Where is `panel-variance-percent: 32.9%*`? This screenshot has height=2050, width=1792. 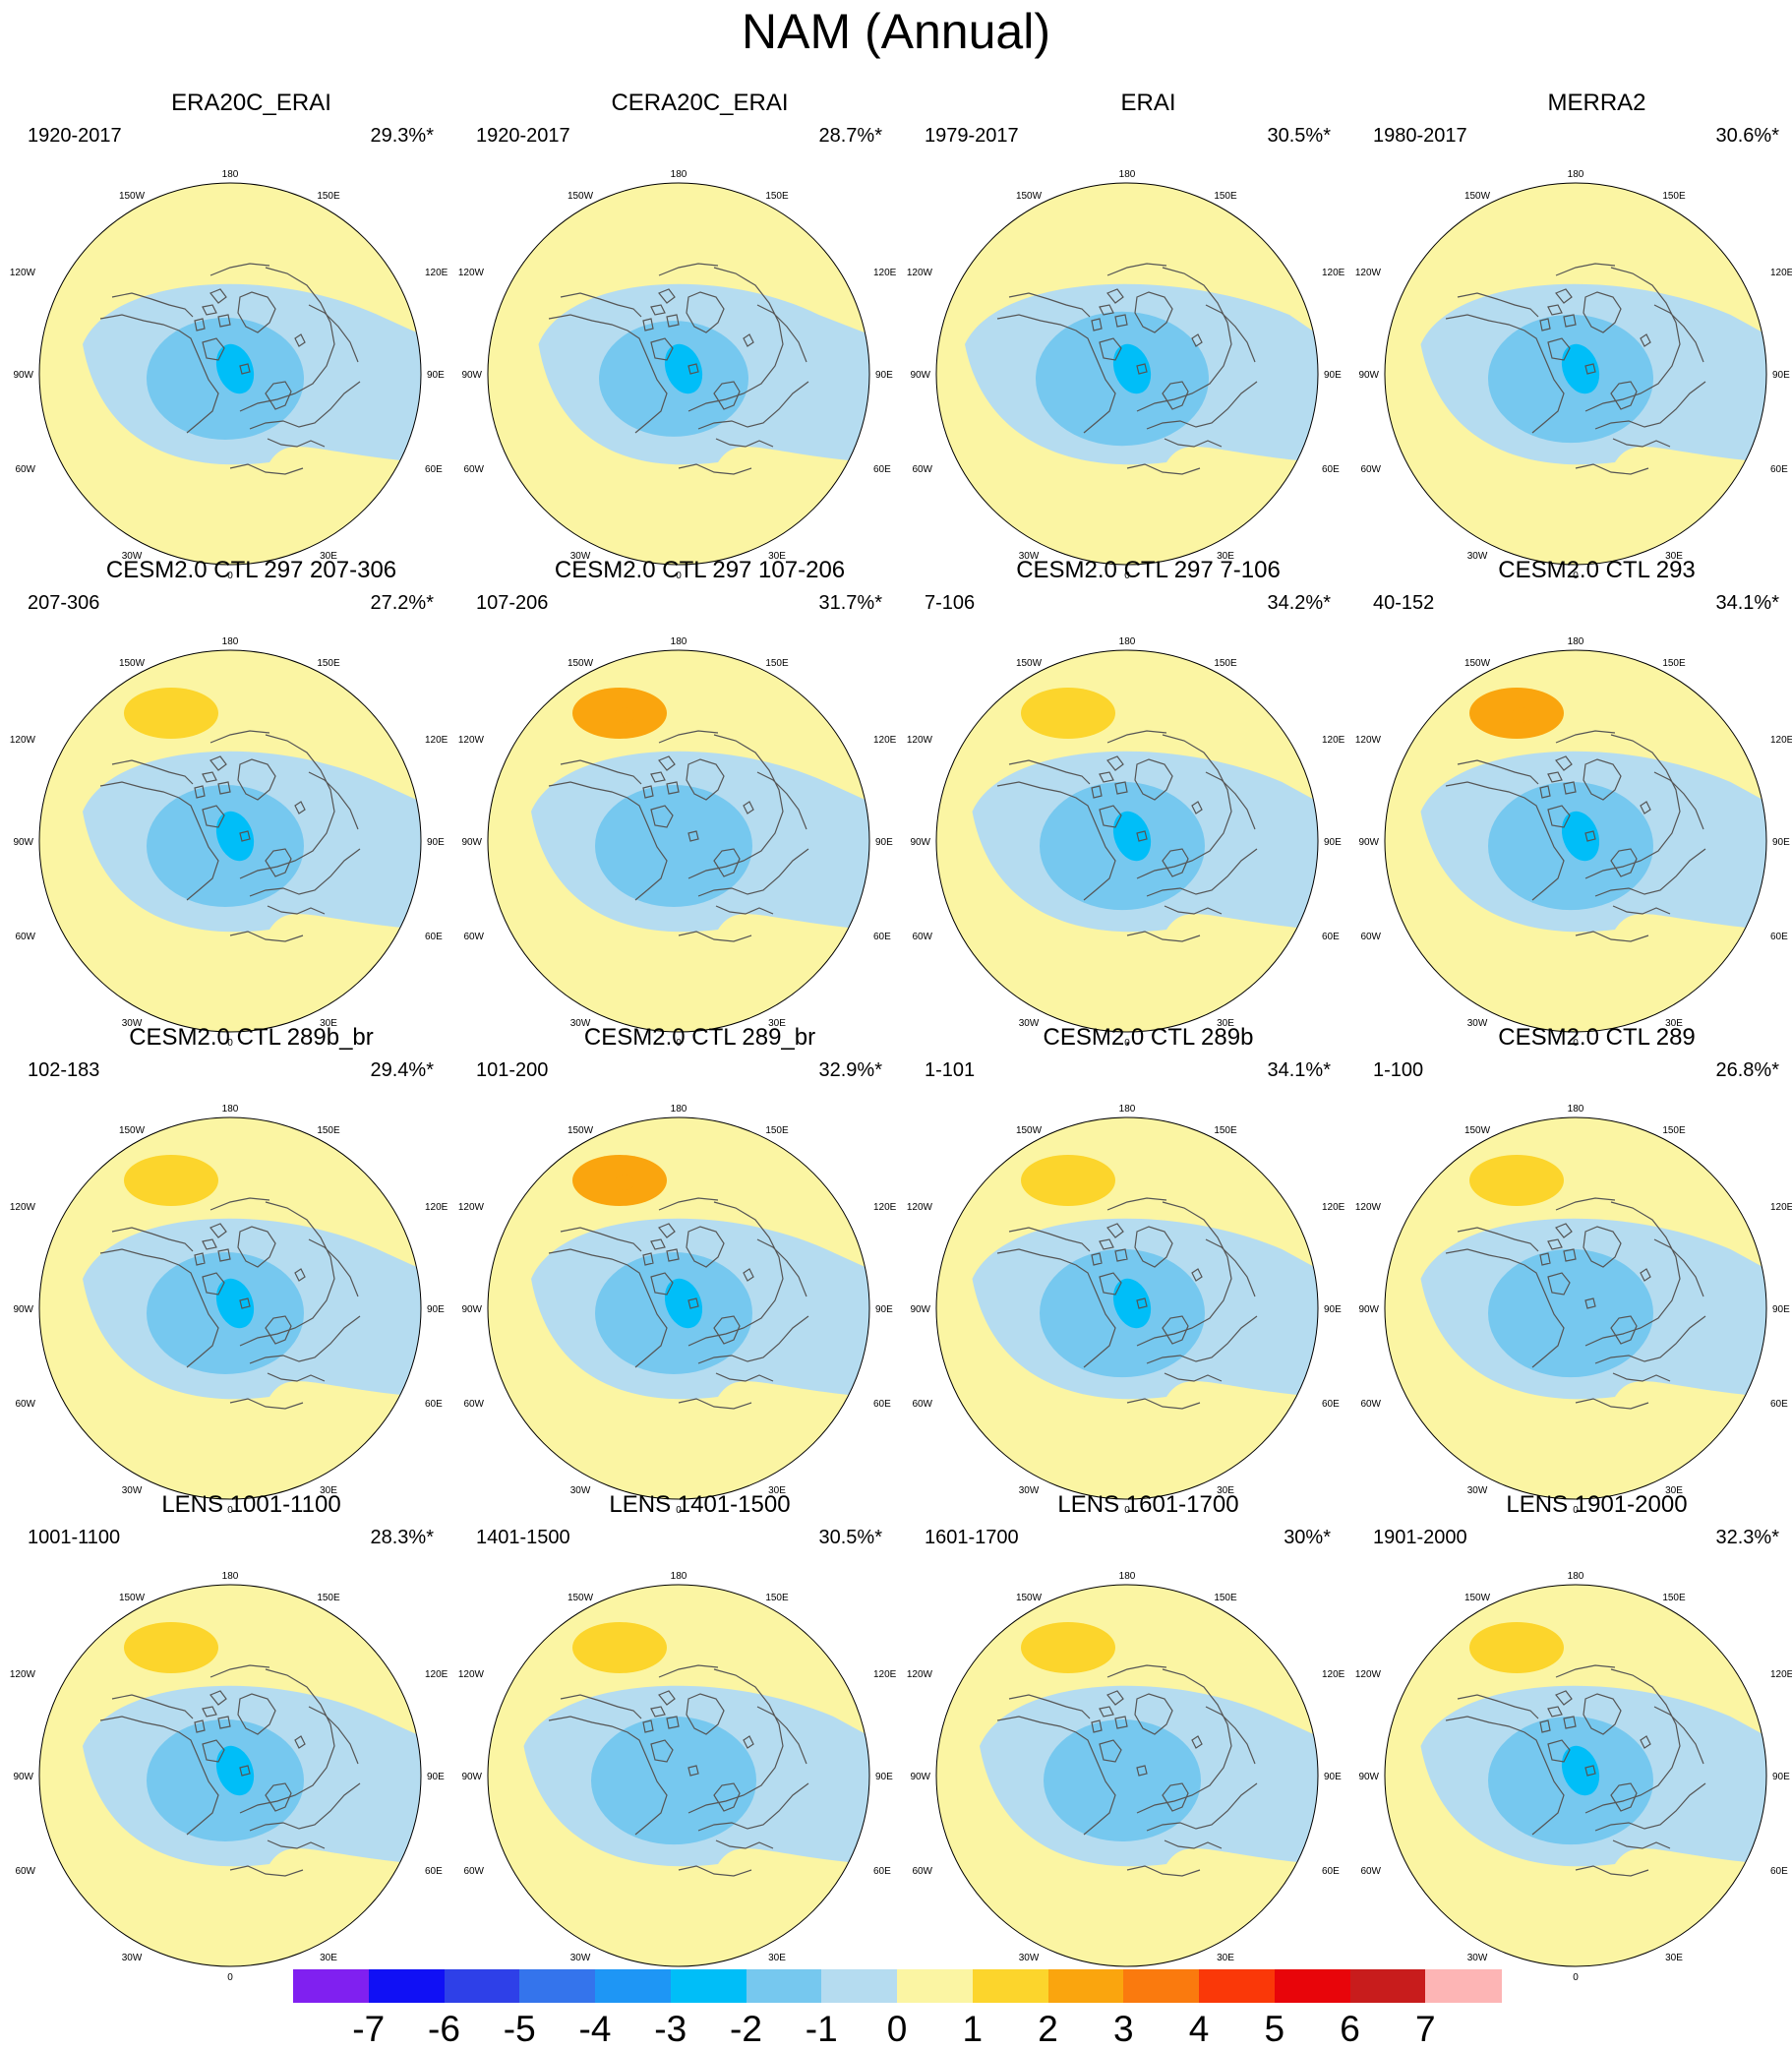 panel-variance-percent: 32.9%* is located at coordinates (850, 1070).